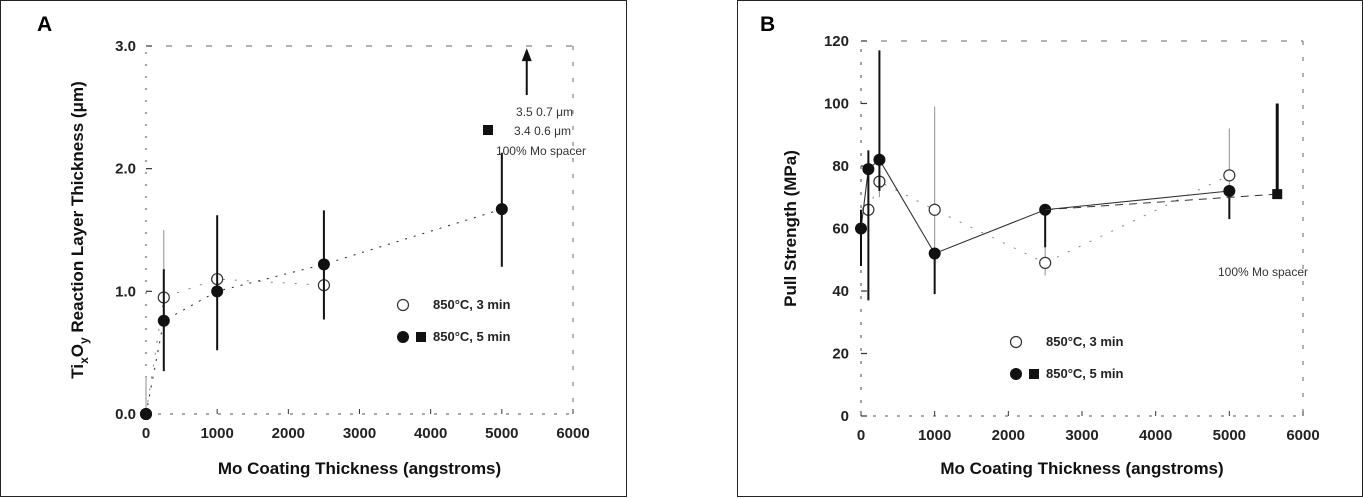 This screenshot has height=498, width=1363. I want to click on y-tick-label: 100, so click(836, 104).